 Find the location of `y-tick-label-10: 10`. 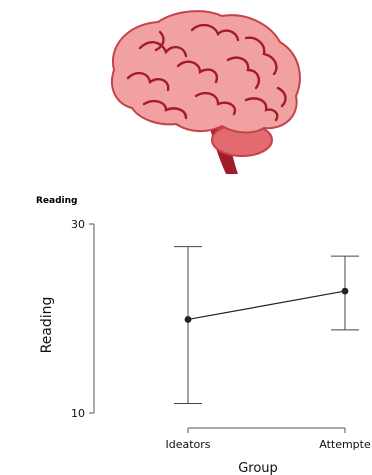

y-tick-label-10: 10 is located at coordinates (78, 413).